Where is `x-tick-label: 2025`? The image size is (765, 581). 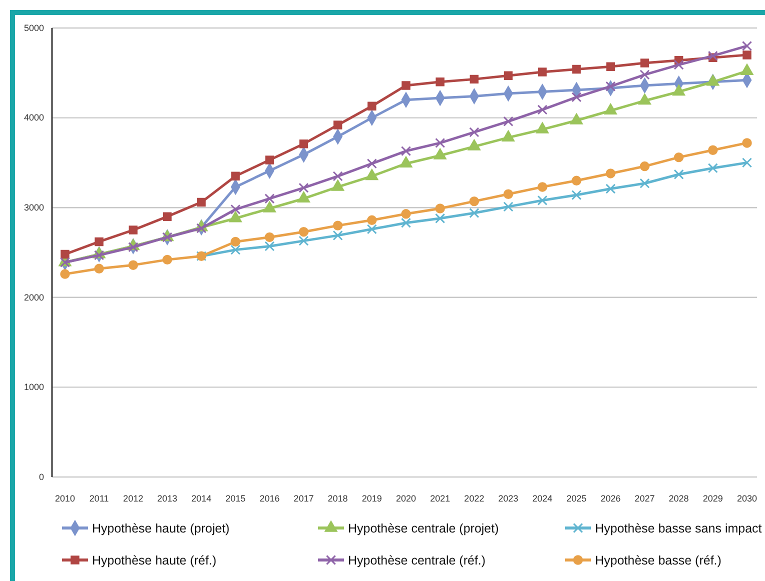
x-tick-label: 2025 is located at coordinates (576, 498).